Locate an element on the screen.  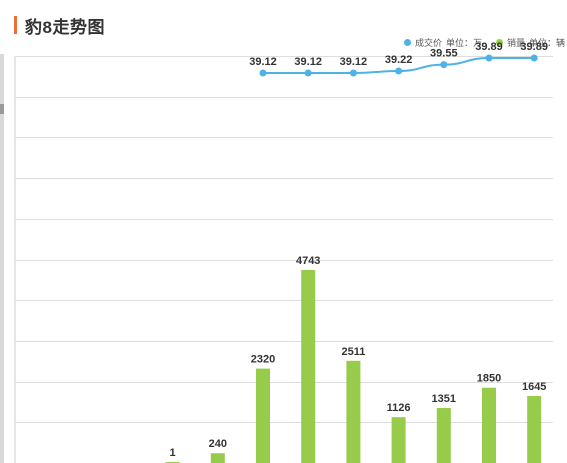
volume-legend-label: 销量 is located at coordinates (515, 42).